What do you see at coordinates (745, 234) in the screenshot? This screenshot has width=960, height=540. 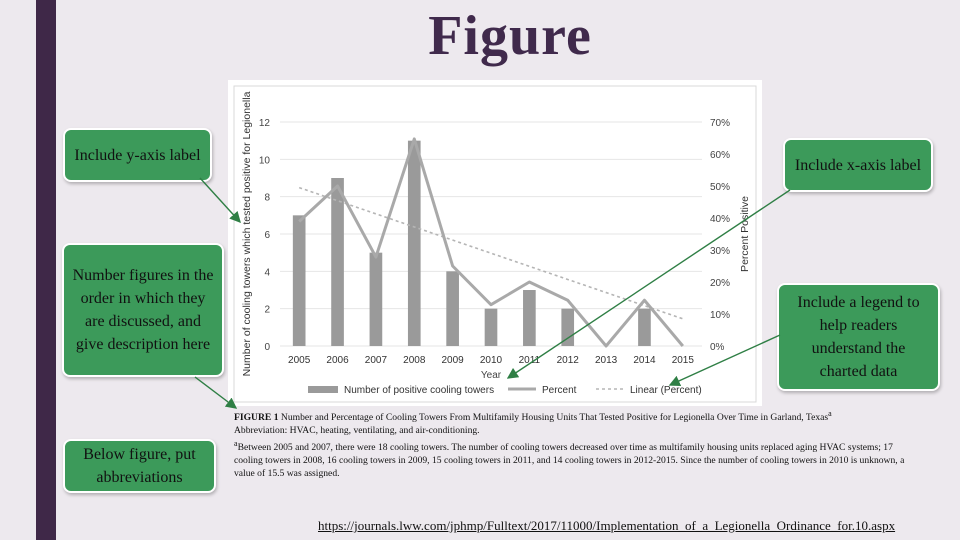 I see `y2-axis-label: Percent Positive` at bounding box center [745, 234].